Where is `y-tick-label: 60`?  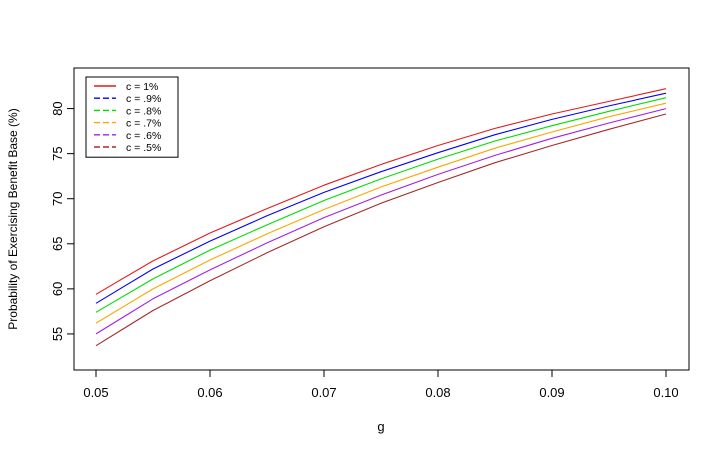
y-tick-label: 60 is located at coordinates (57, 289).